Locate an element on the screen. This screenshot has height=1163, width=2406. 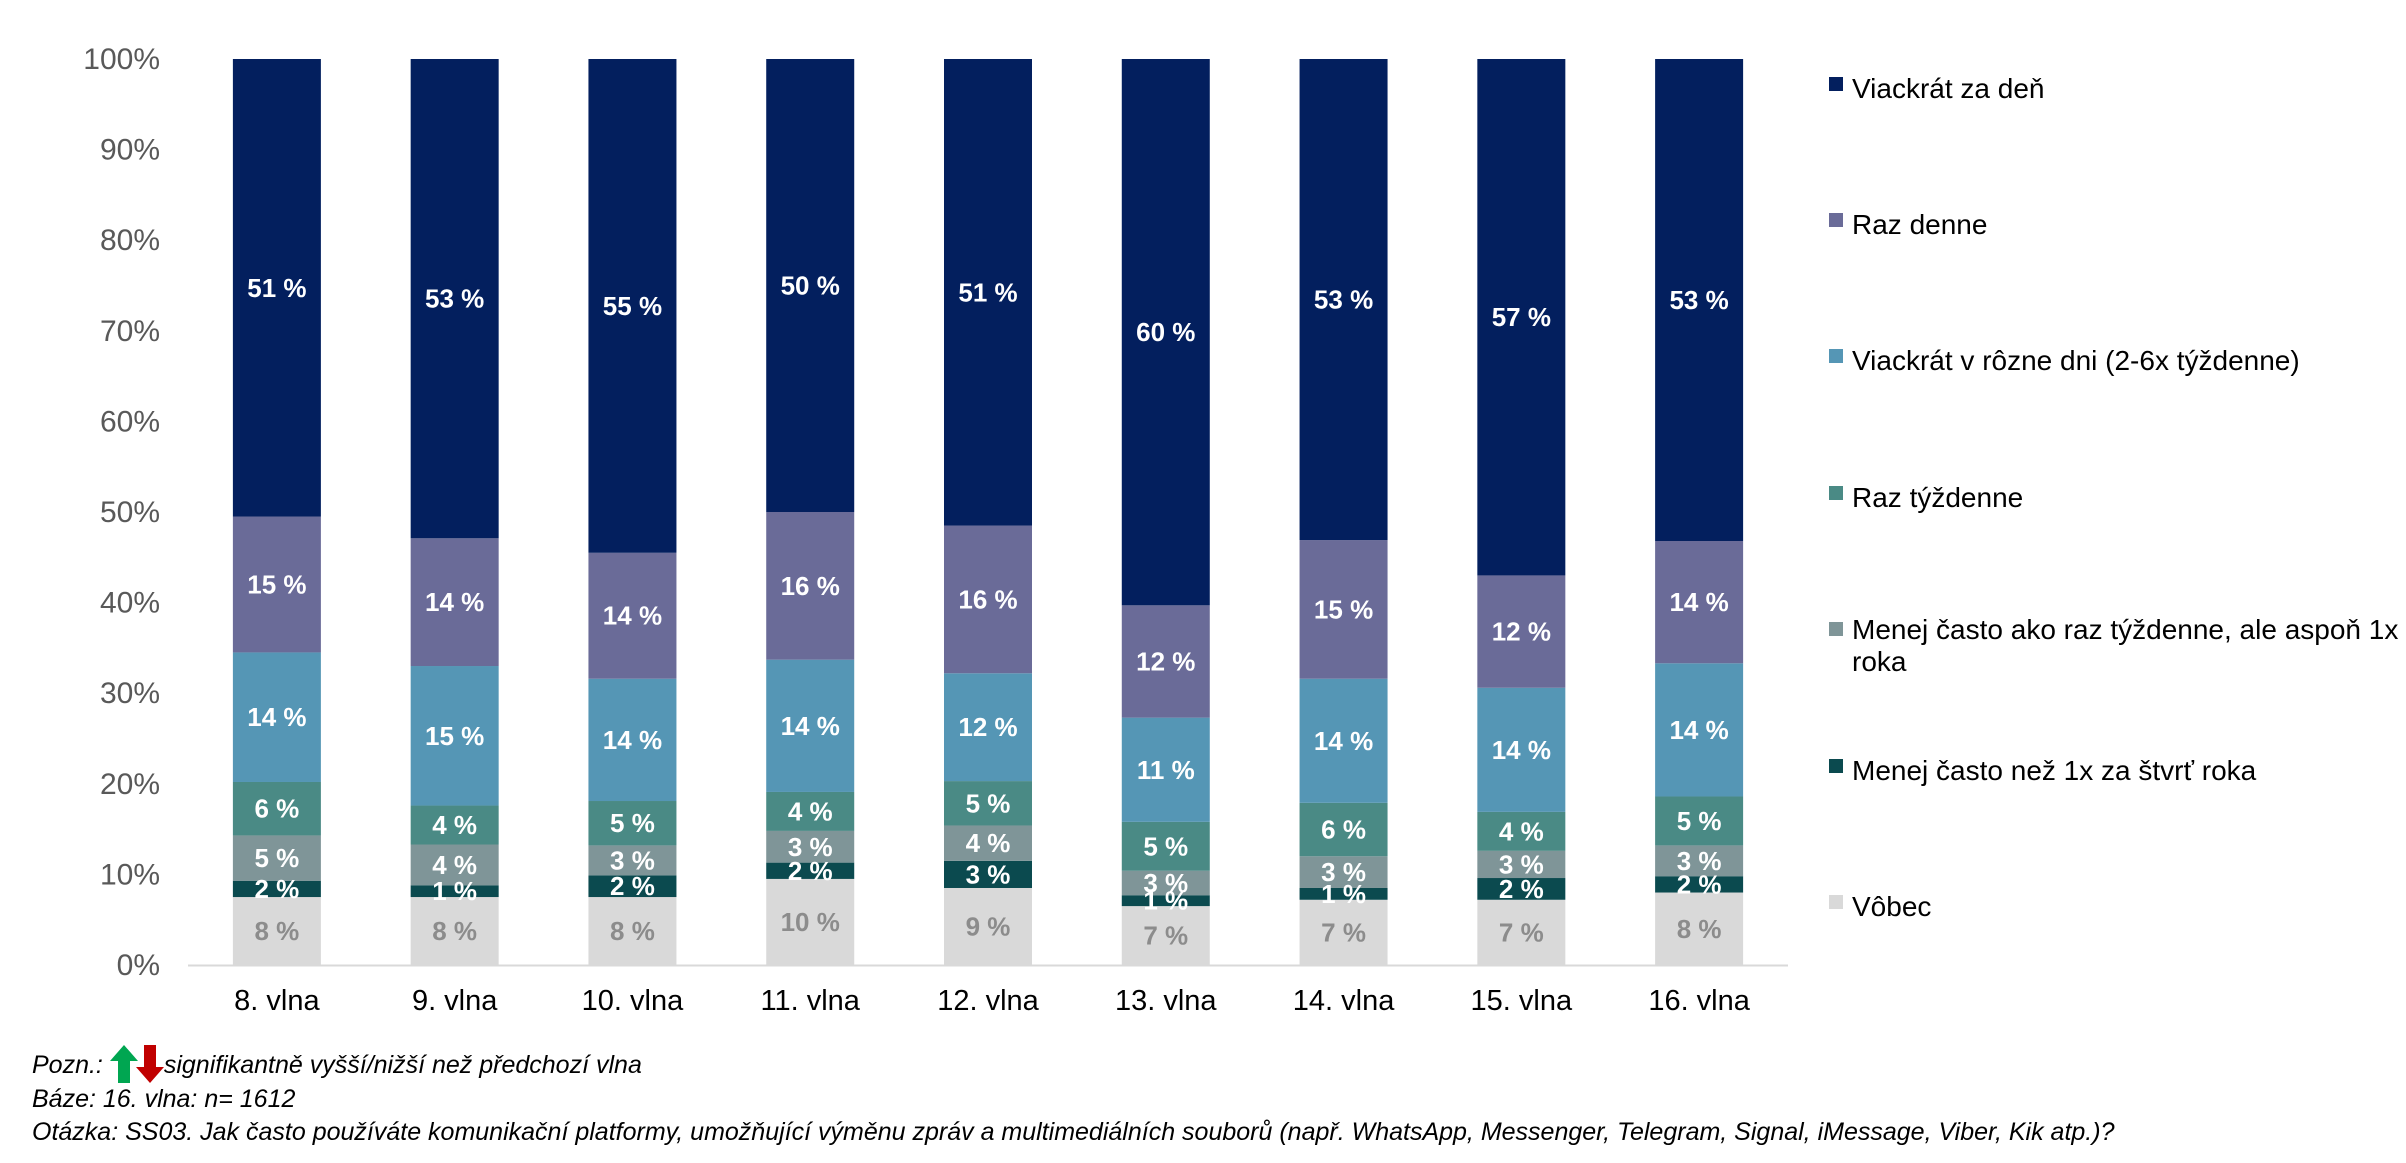
bar-stack: 9 % 3 %4 % 5 % 12 % 16 % 51 % is located at coordinates (988, 512).